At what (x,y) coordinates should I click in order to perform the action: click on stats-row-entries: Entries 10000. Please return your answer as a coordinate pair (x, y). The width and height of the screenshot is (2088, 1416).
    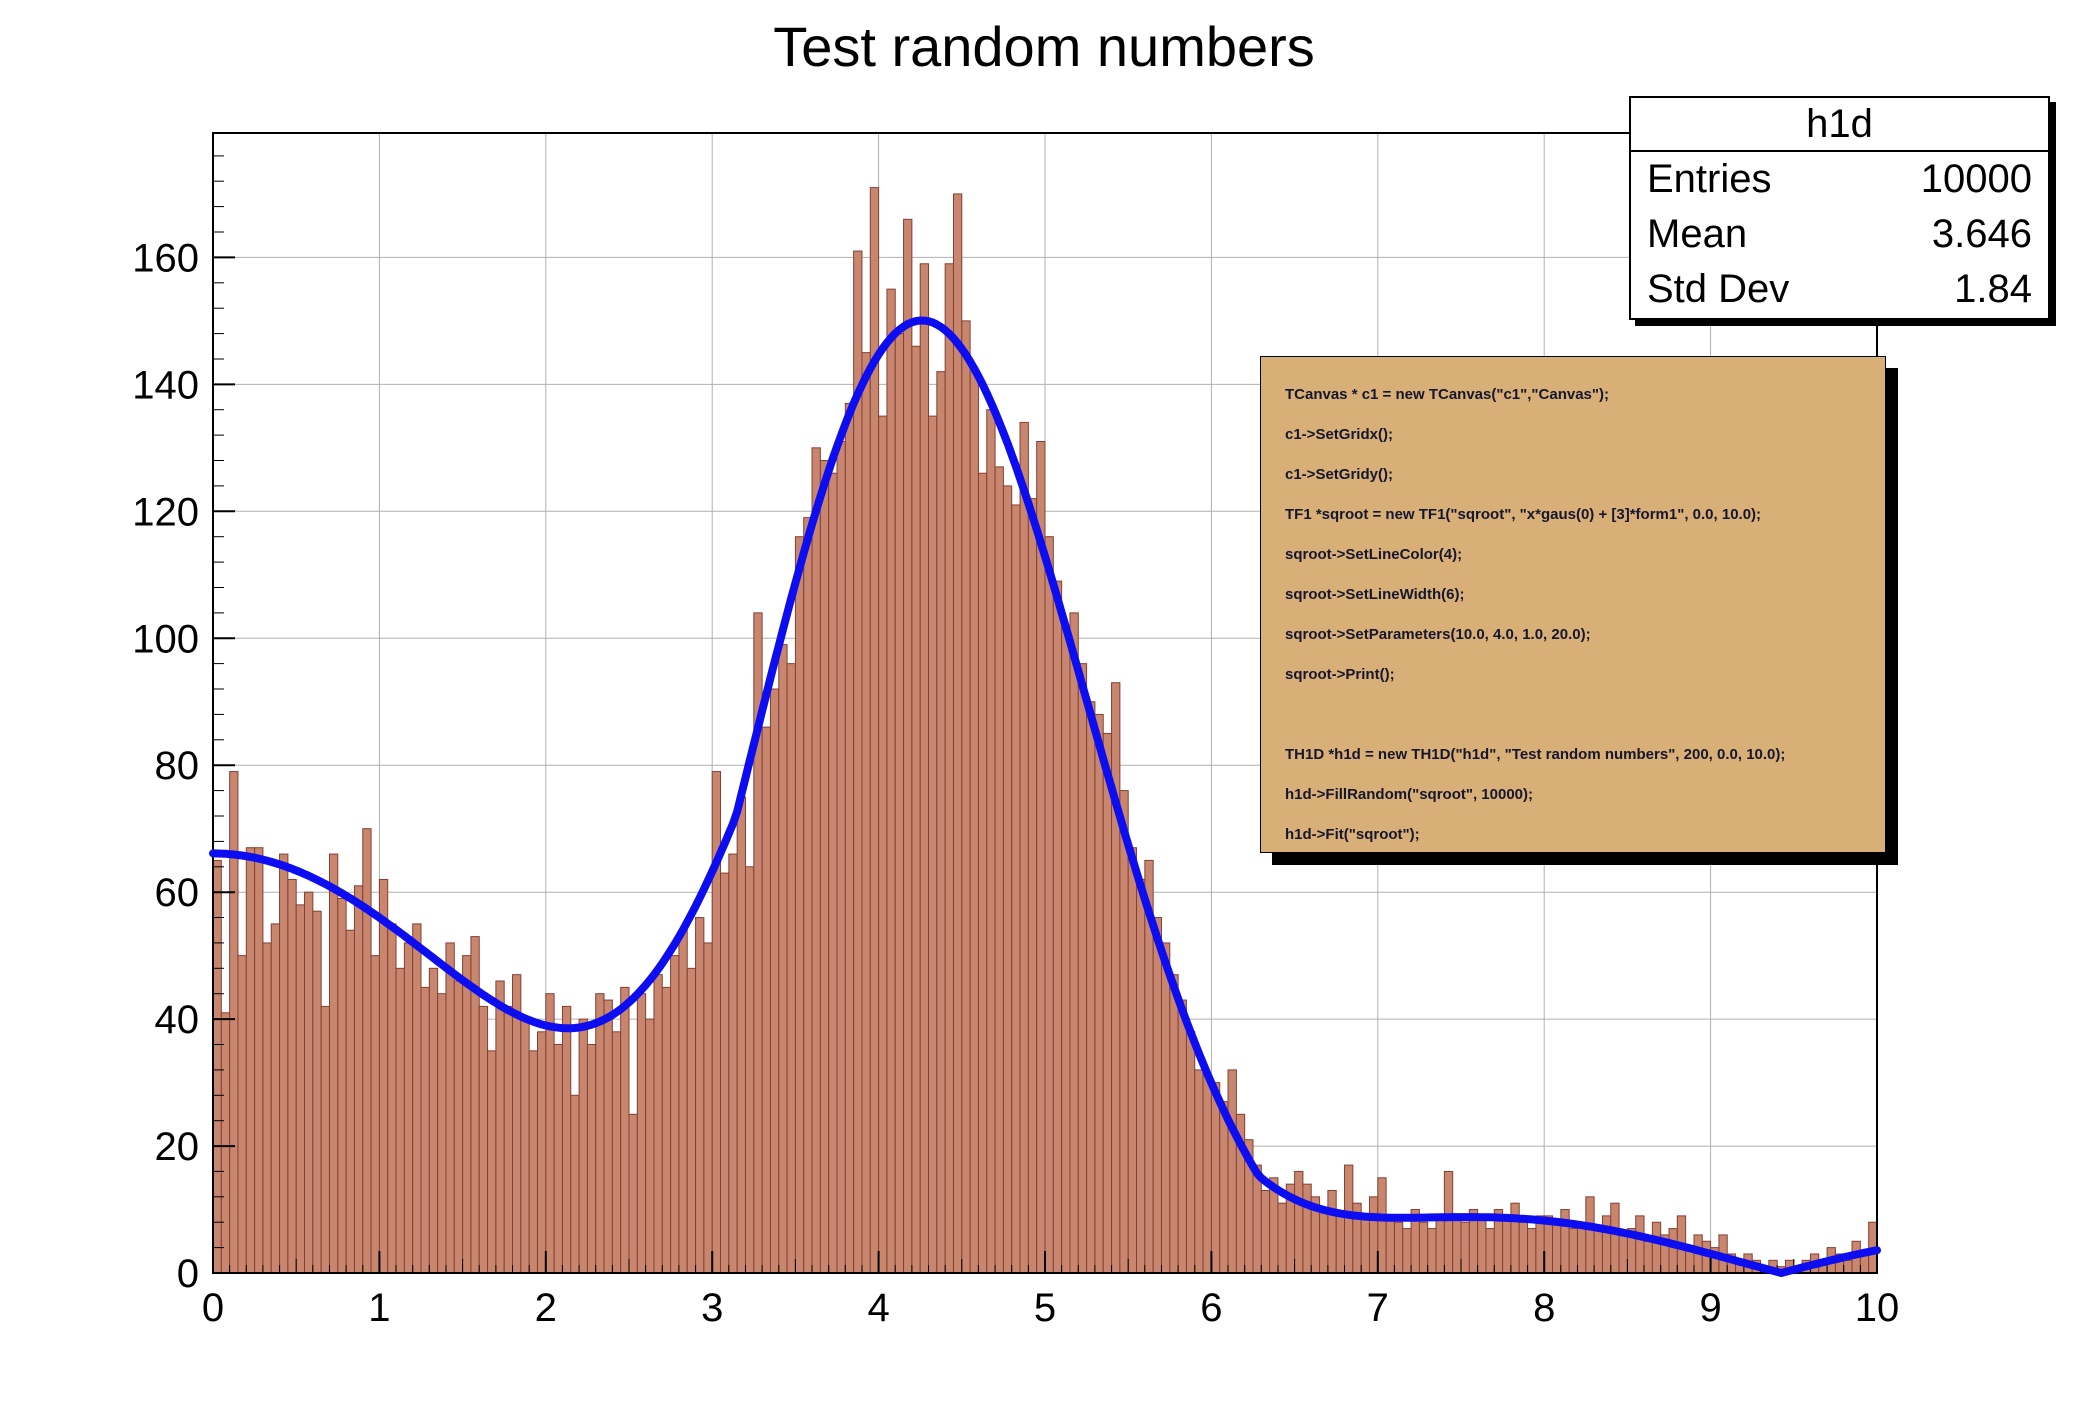
    Looking at the image, I should click on (1839, 179).